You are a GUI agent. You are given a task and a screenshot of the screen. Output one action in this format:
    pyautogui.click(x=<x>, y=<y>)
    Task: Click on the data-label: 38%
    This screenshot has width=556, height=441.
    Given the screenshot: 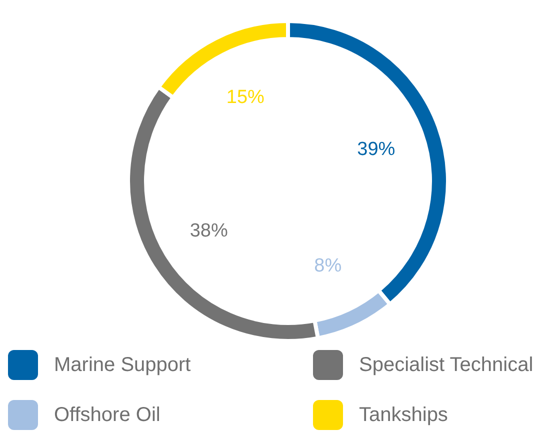 What is the action you would take?
    pyautogui.click(x=209, y=231)
    